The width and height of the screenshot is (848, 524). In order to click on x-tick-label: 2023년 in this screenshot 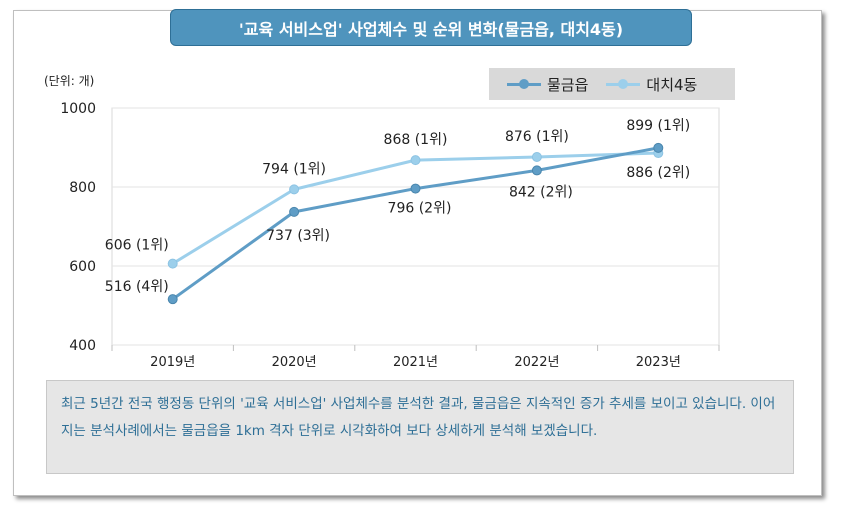, I will do `click(658, 362)`.